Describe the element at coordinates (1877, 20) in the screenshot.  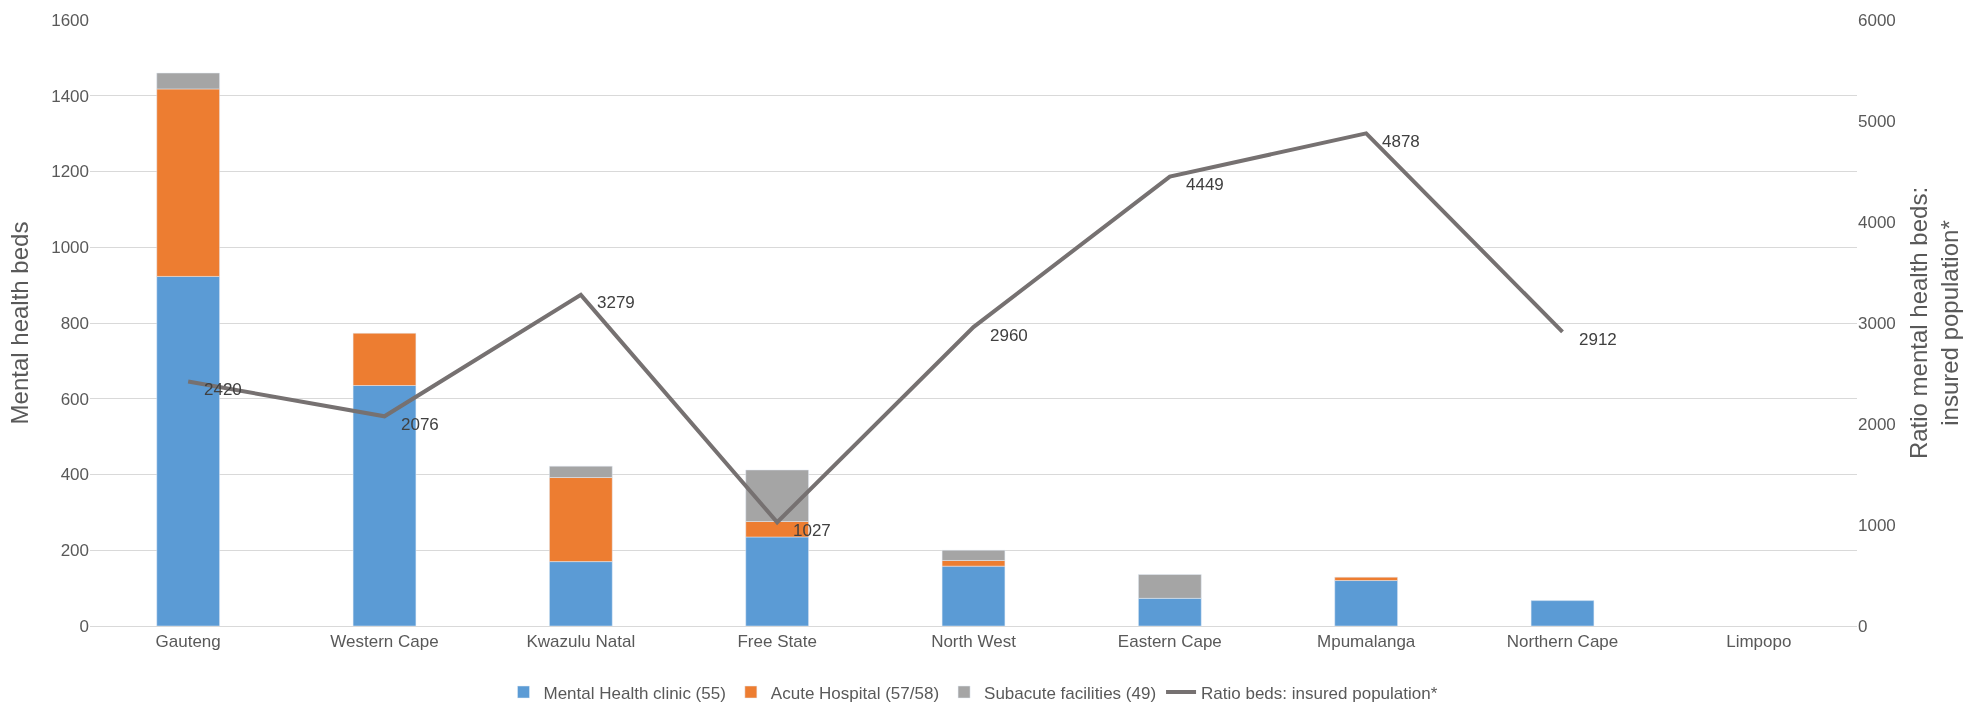
I see `y2-tick-label: 6000` at that location.